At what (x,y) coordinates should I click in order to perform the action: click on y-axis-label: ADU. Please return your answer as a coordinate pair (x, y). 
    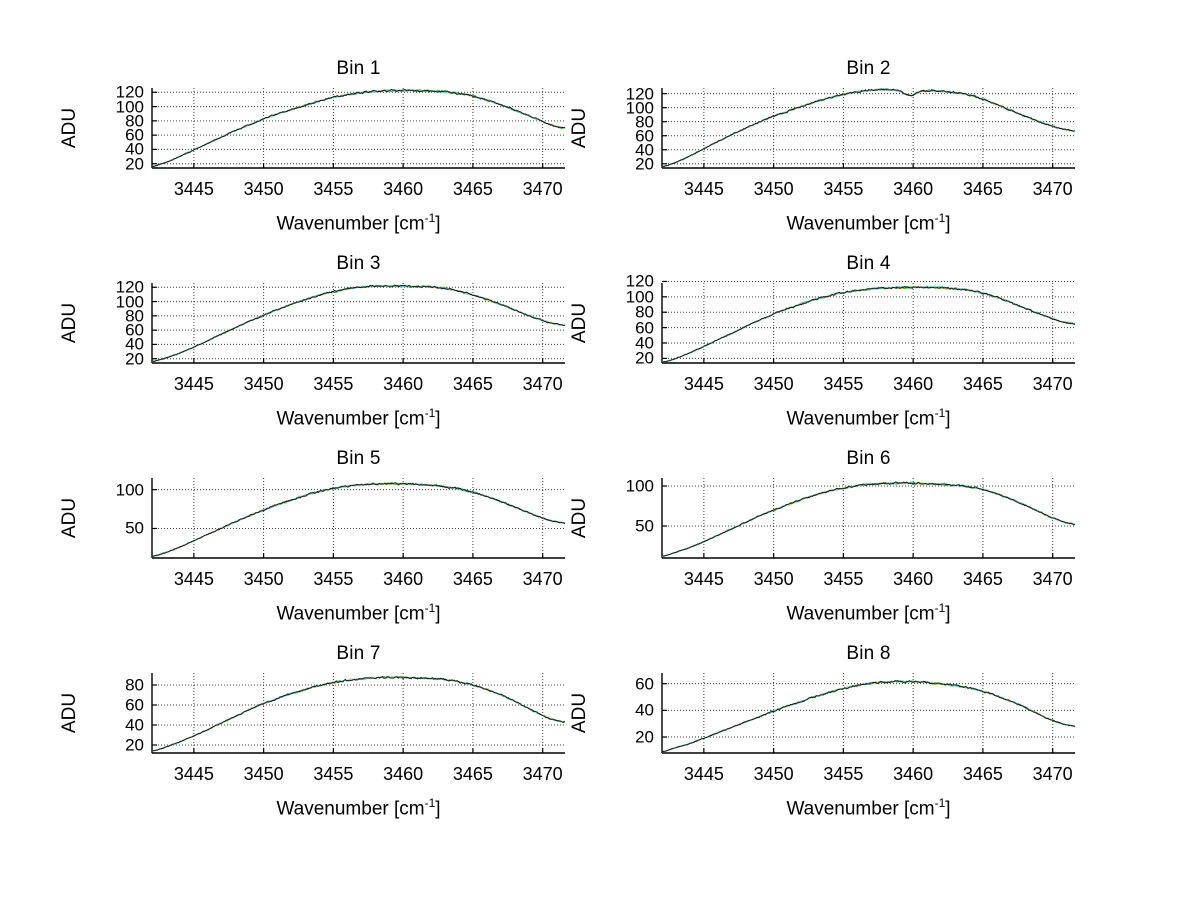
    Looking at the image, I should click on (579, 713).